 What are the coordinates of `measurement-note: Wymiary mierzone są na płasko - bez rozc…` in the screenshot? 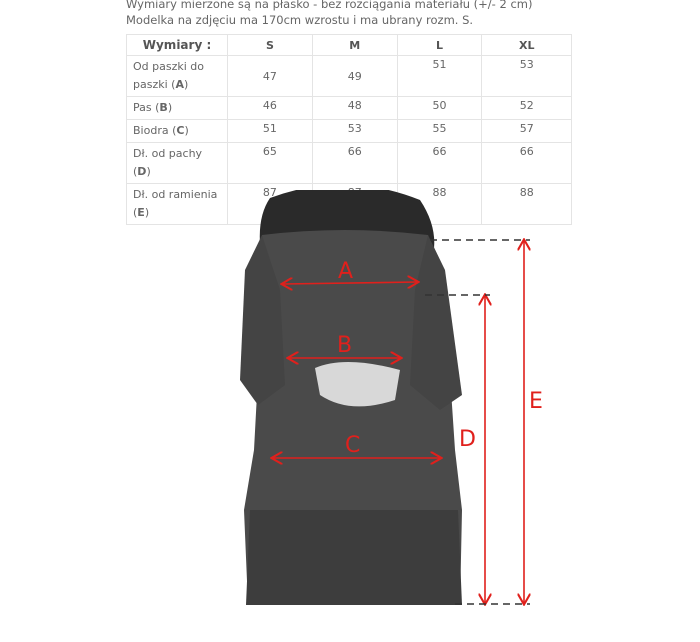 It's located at (329, 5).